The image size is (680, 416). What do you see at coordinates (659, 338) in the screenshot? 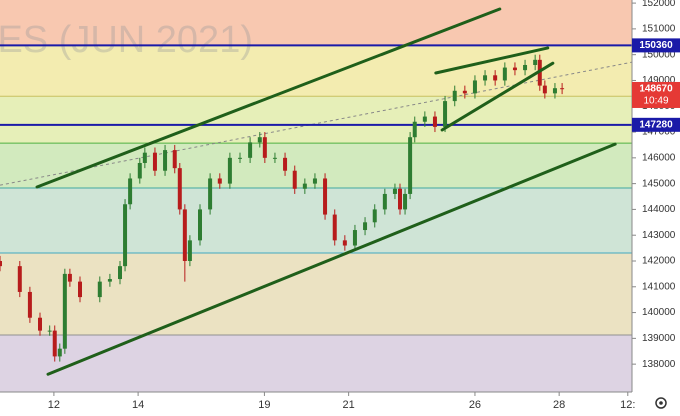
I see `y-tick-label: 139000` at bounding box center [659, 338].